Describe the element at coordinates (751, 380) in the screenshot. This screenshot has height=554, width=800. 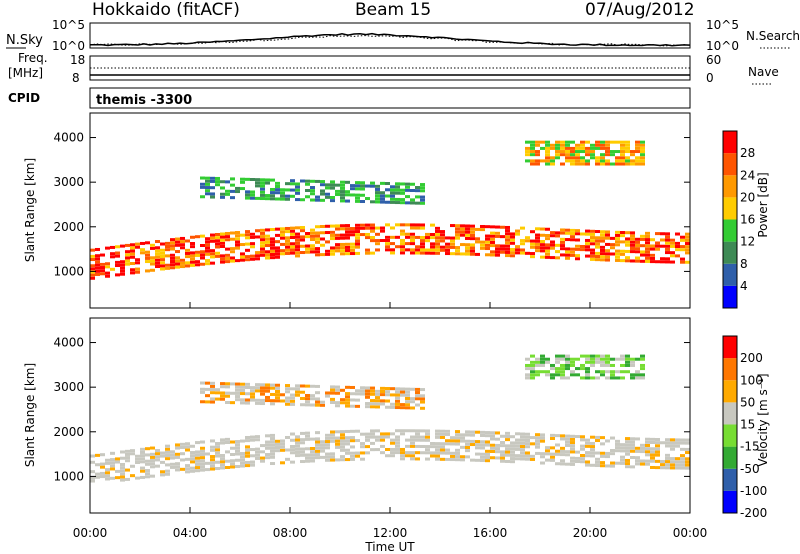
I see `colorbar-tick-label: 100` at that location.